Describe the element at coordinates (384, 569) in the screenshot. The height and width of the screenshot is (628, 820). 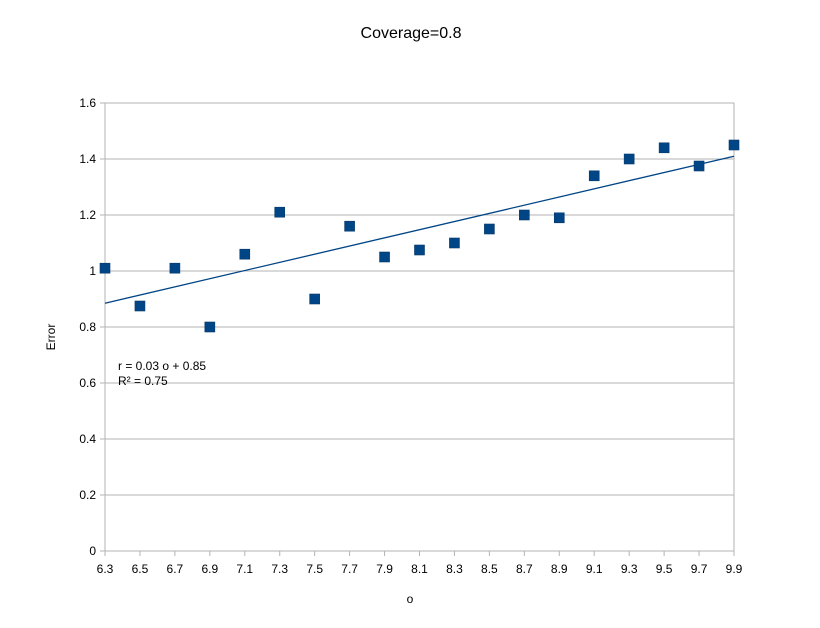
I see `x-tick-label: 7.9` at that location.